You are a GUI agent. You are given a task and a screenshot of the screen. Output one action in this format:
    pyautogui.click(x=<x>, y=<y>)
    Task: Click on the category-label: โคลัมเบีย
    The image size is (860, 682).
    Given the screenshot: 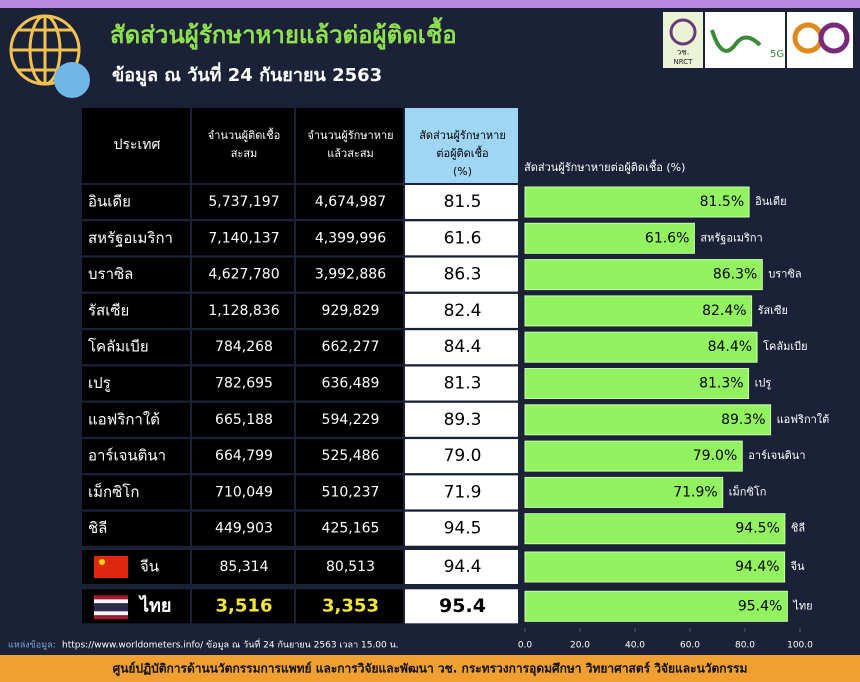 What is the action you would take?
    pyautogui.click(x=785, y=346)
    